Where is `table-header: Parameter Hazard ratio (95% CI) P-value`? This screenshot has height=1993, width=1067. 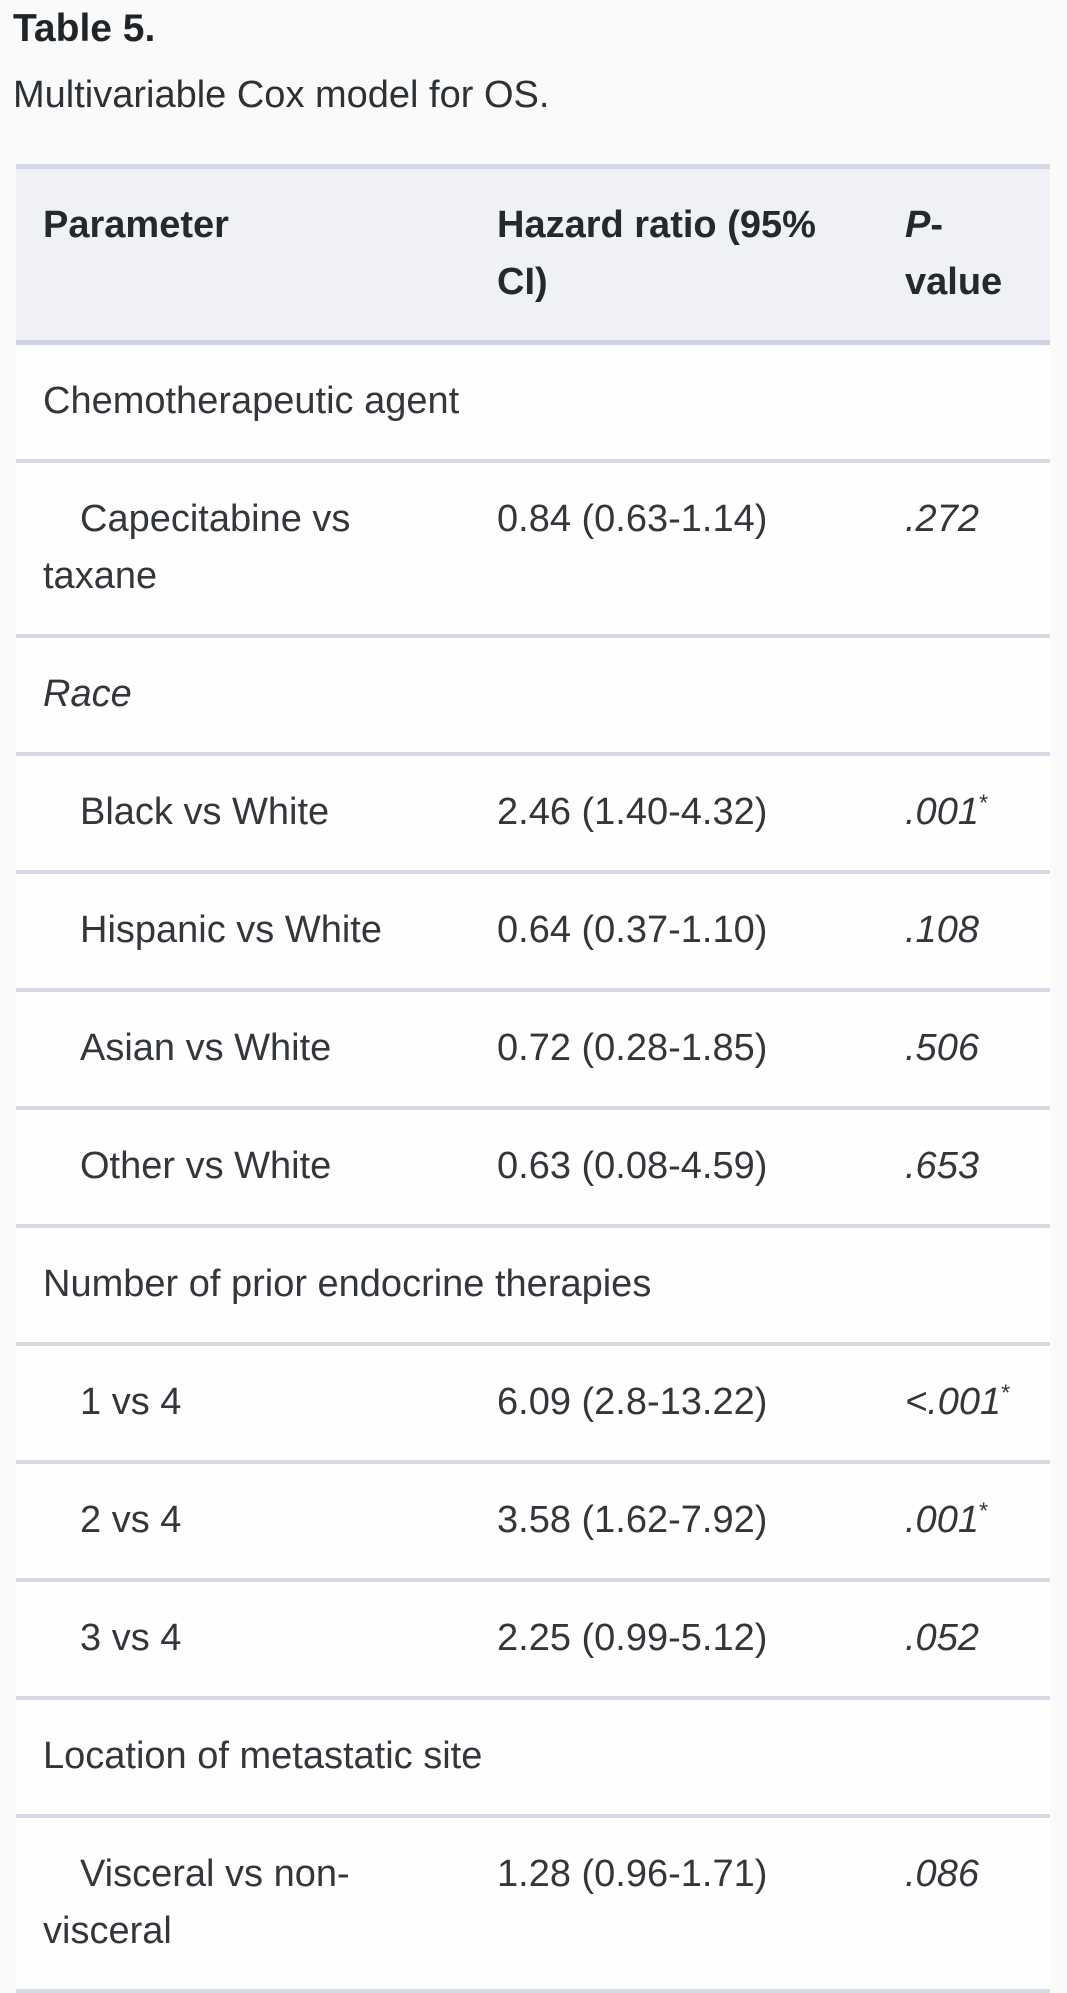 table-header: Parameter Hazard ratio (95% CI) P-value is located at coordinates (533, 256).